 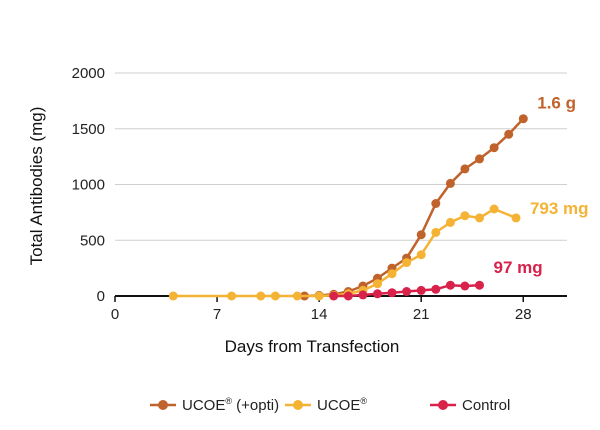 I want to click on x-tick-label: 14, so click(x=319, y=314).